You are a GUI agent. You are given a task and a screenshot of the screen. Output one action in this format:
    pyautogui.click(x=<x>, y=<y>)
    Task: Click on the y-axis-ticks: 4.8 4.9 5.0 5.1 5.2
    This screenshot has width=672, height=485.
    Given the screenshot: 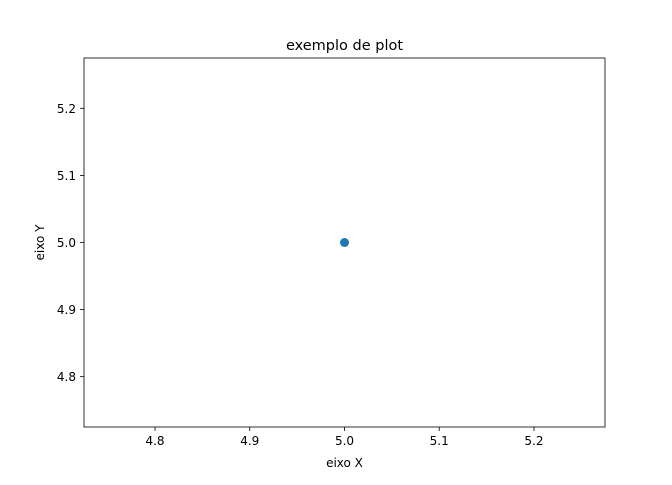 What is the action you would take?
    pyautogui.click(x=70, y=243)
    